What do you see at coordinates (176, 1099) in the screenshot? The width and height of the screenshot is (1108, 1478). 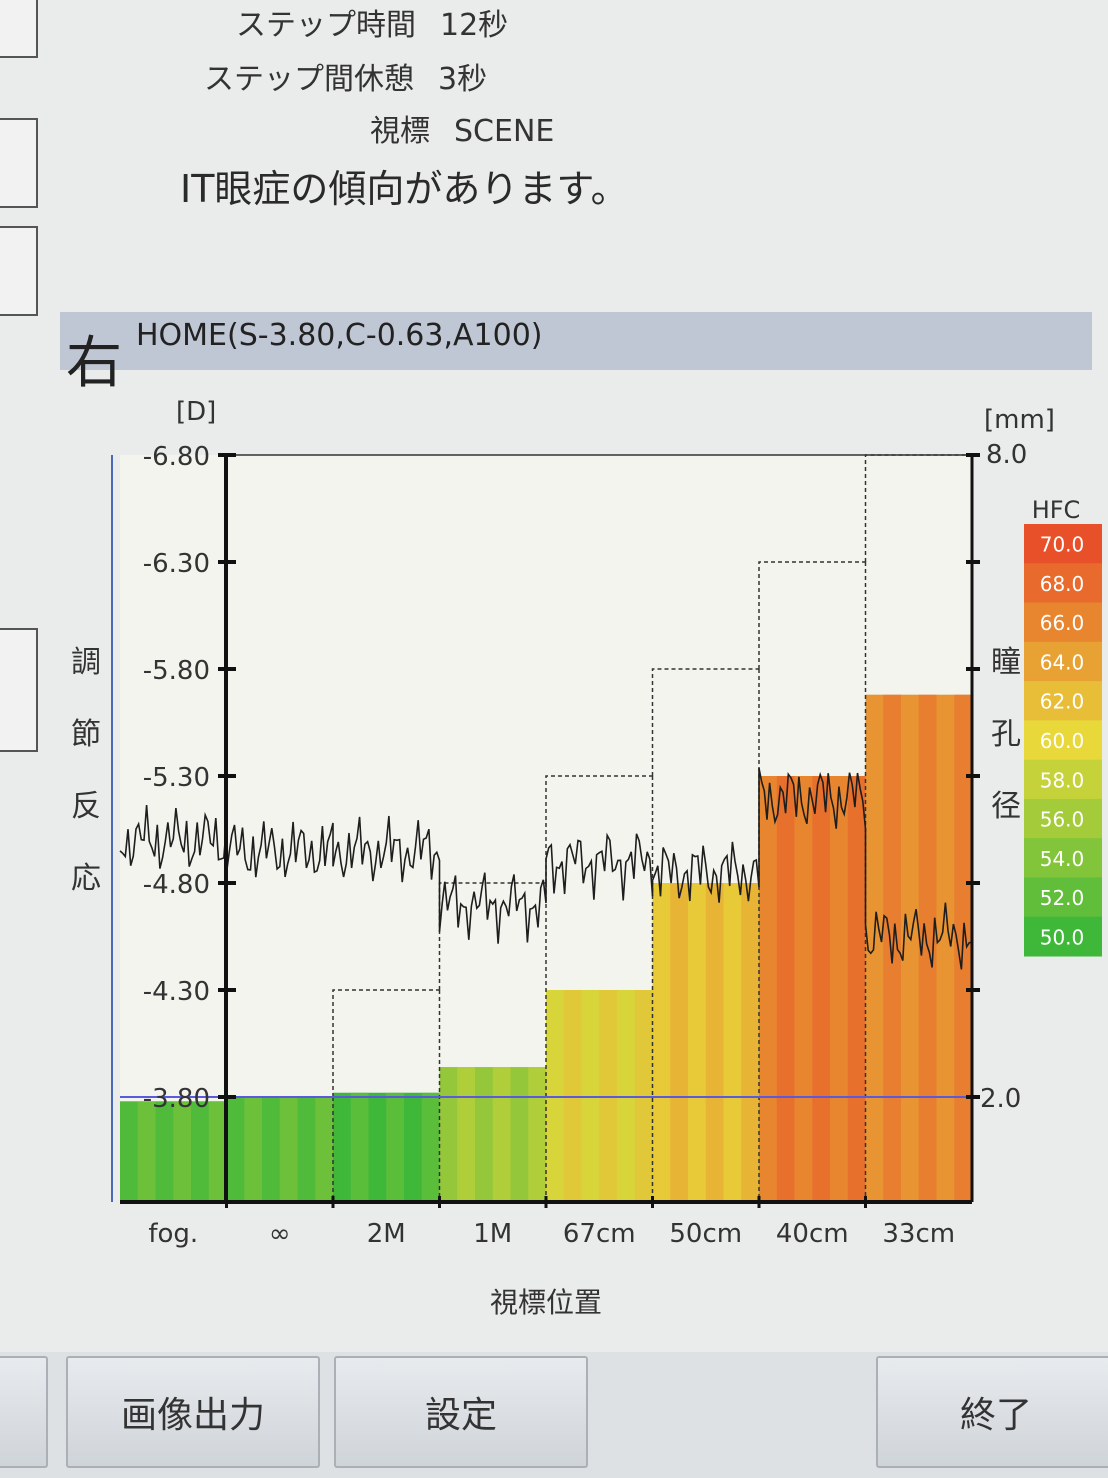 I see `left-tick-label: -3.80` at bounding box center [176, 1099].